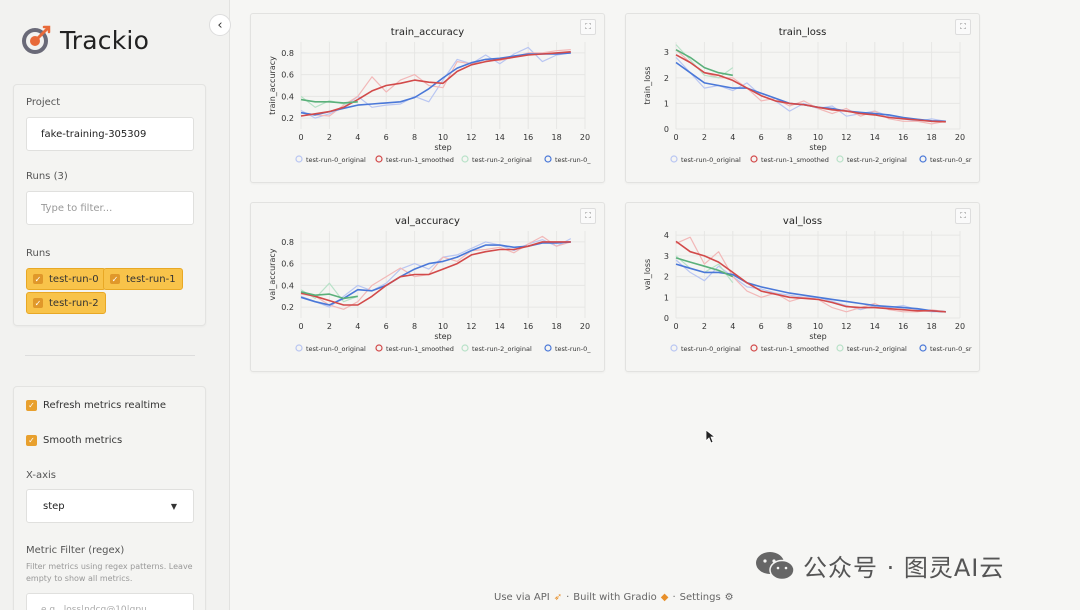 Image resolution: width=1080 pixels, height=610 pixels. What do you see at coordinates (568, 597) in the screenshot?
I see `footer-sep: ·` at bounding box center [568, 597].